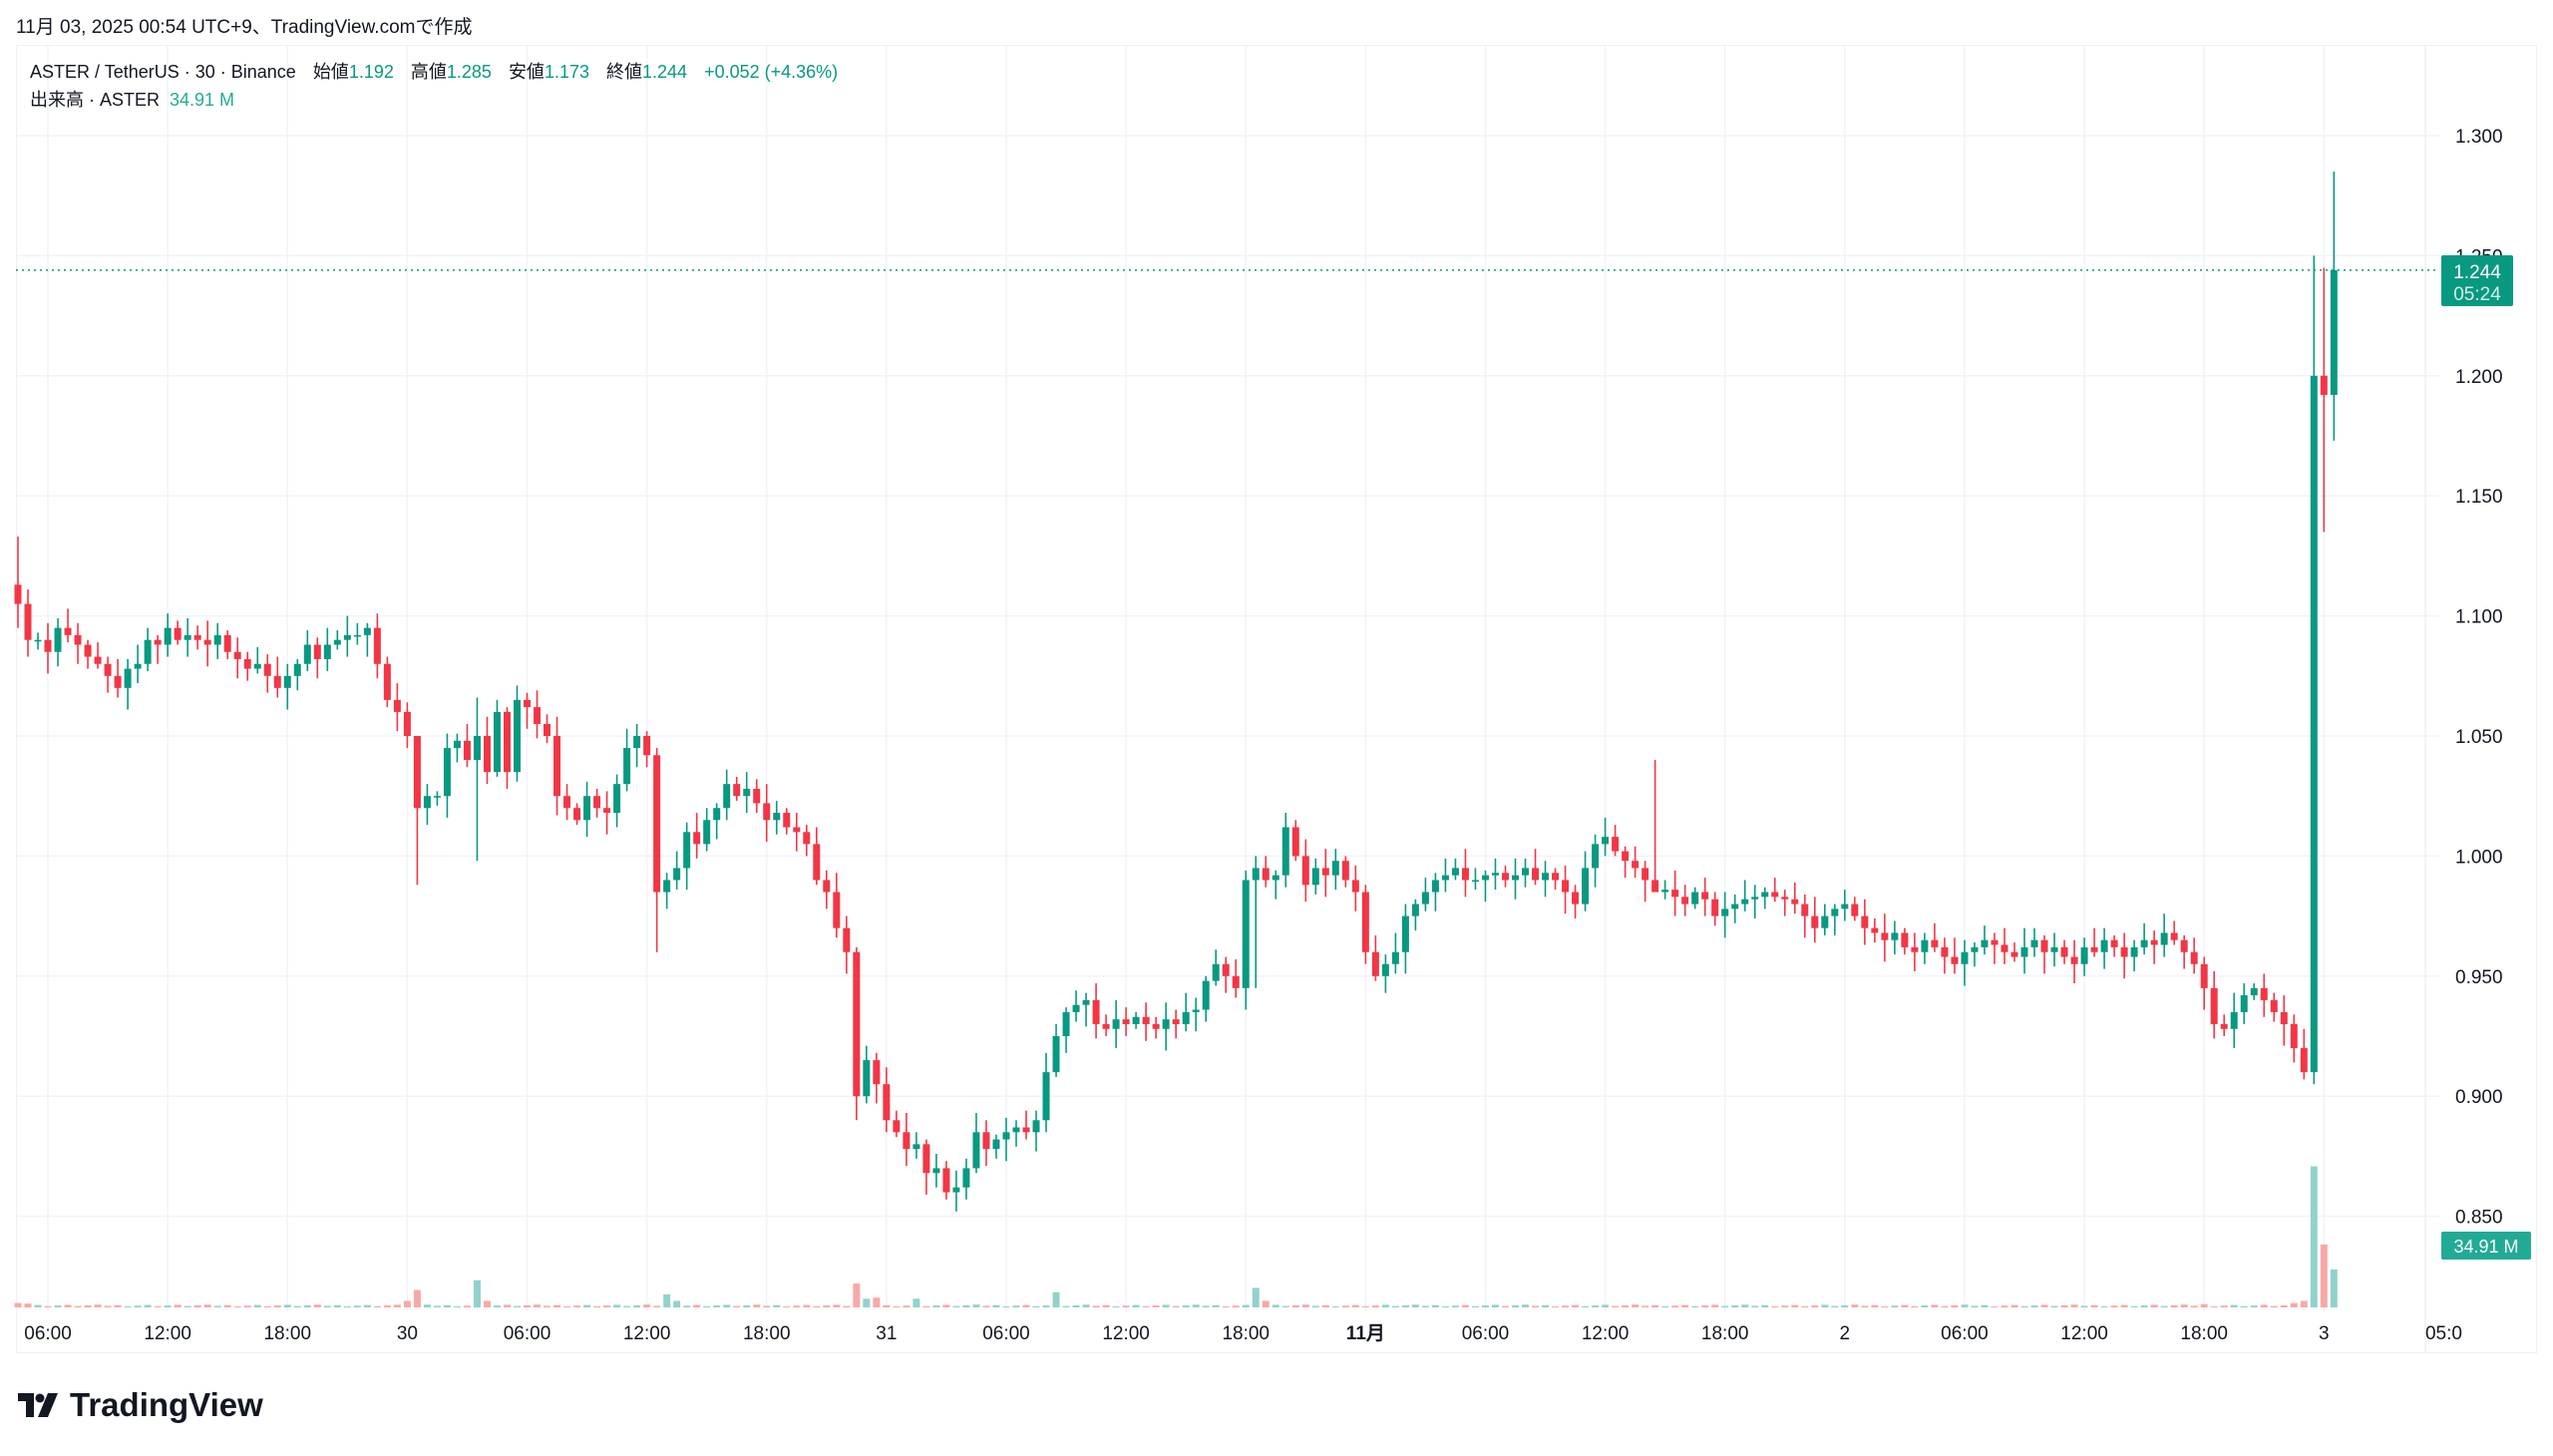 This screenshot has height=1456, width=2553. Describe the element at coordinates (141, 1405) in the screenshot. I see `tradingview-logo: TradingView` at that location.